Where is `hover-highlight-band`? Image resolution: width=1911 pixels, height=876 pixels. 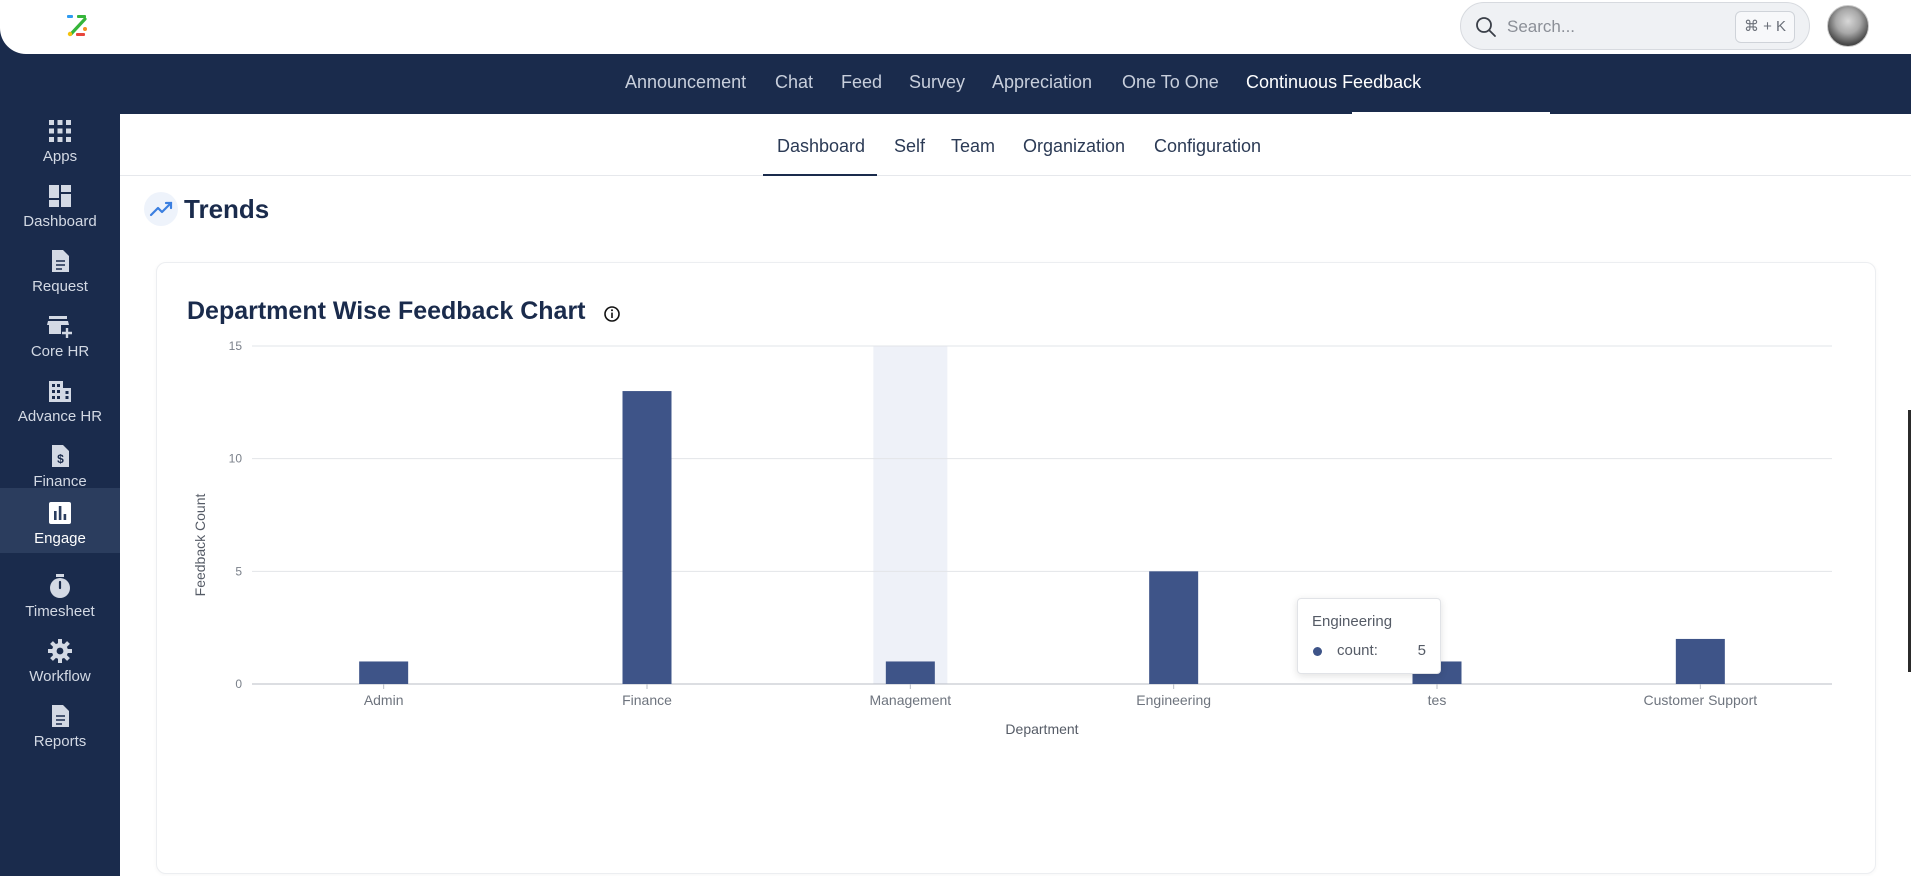 hover-highlight-band is located at coordinates (910, 515).